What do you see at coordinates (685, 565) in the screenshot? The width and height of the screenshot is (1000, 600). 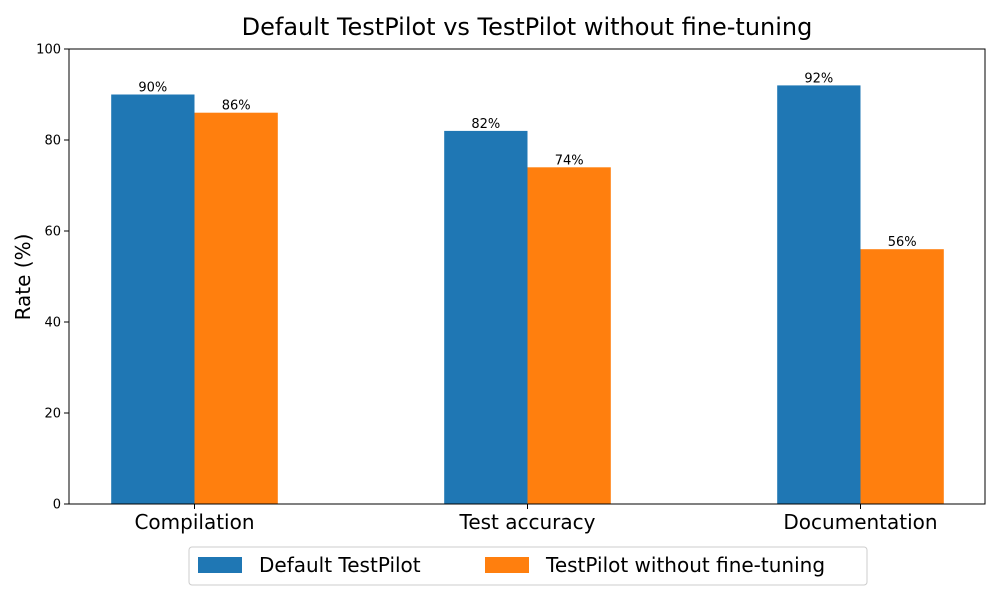 I see `legend-label: TestPilot without fine-tuning` at bounding box center [685, 565].